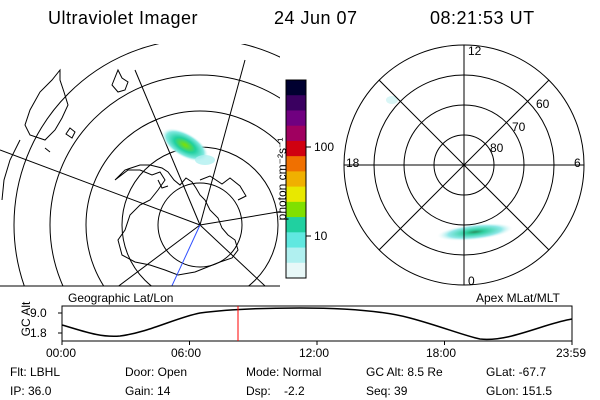 The image size is (600, 400). Describe the element at coordinates (275, 391) in the screenshot. I see `dsp-info: Dsp: -2.2` at that location.